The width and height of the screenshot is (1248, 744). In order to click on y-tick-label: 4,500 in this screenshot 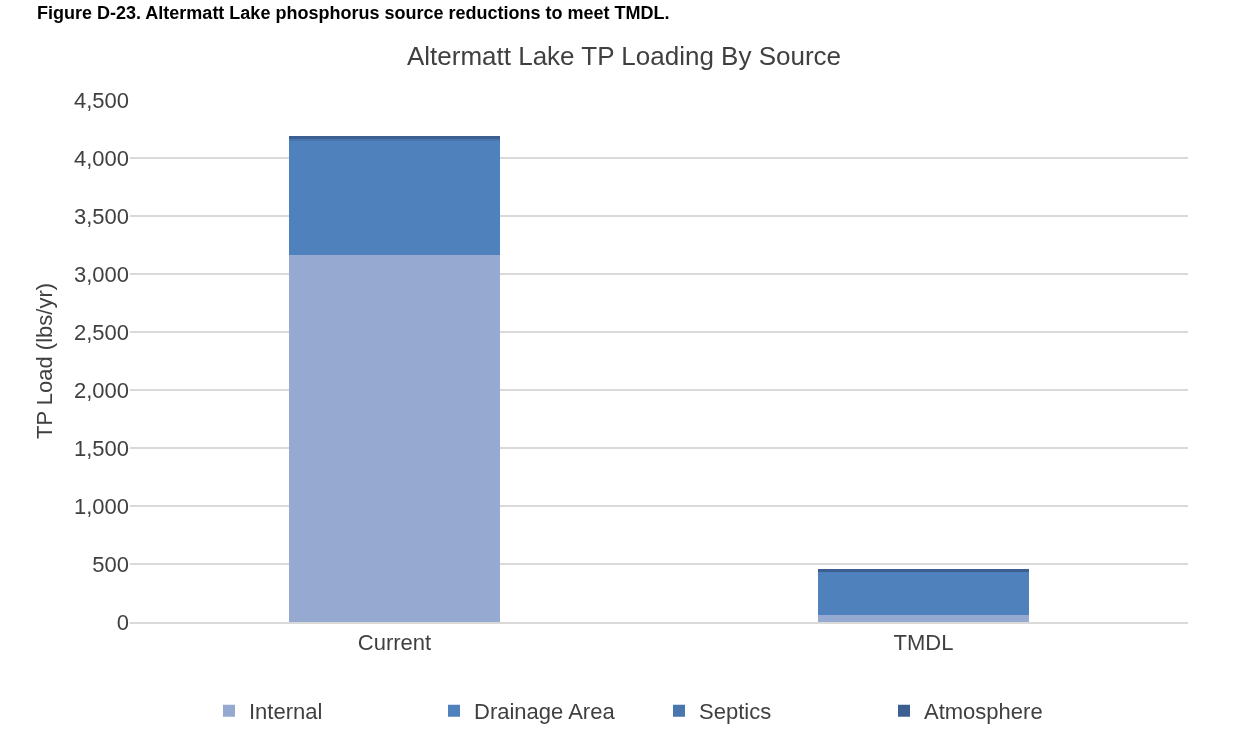, I will do `click(101, 100)`.